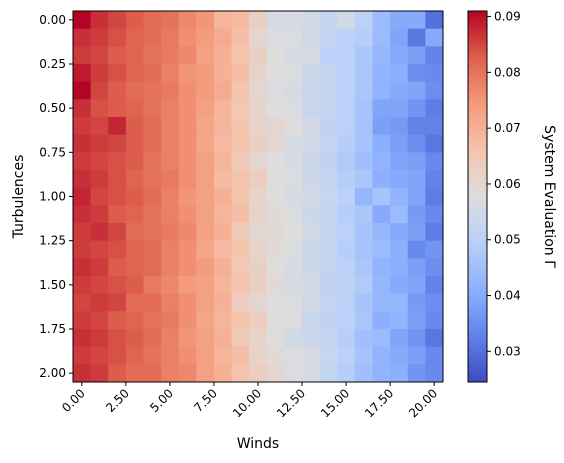  Describe the element at coordinates (507, 17) in the screenshot. I see `colorbar-tick-label: 0.09` at that location.